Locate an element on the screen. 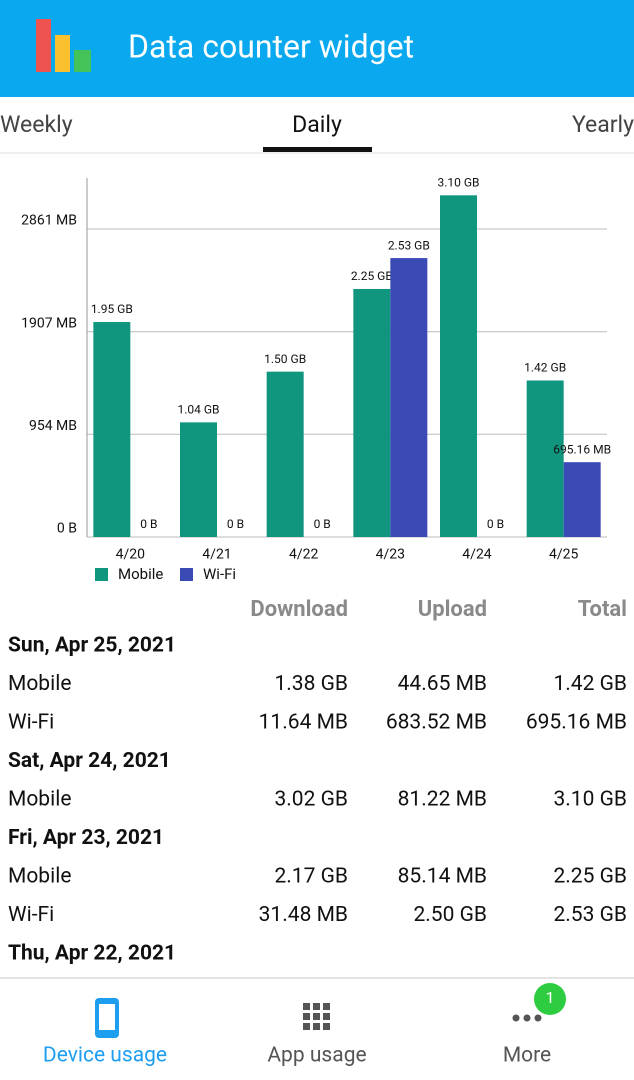 The image size is (634, 1080). x-tick-label: 4/24 is located at coordinates (477, 555).